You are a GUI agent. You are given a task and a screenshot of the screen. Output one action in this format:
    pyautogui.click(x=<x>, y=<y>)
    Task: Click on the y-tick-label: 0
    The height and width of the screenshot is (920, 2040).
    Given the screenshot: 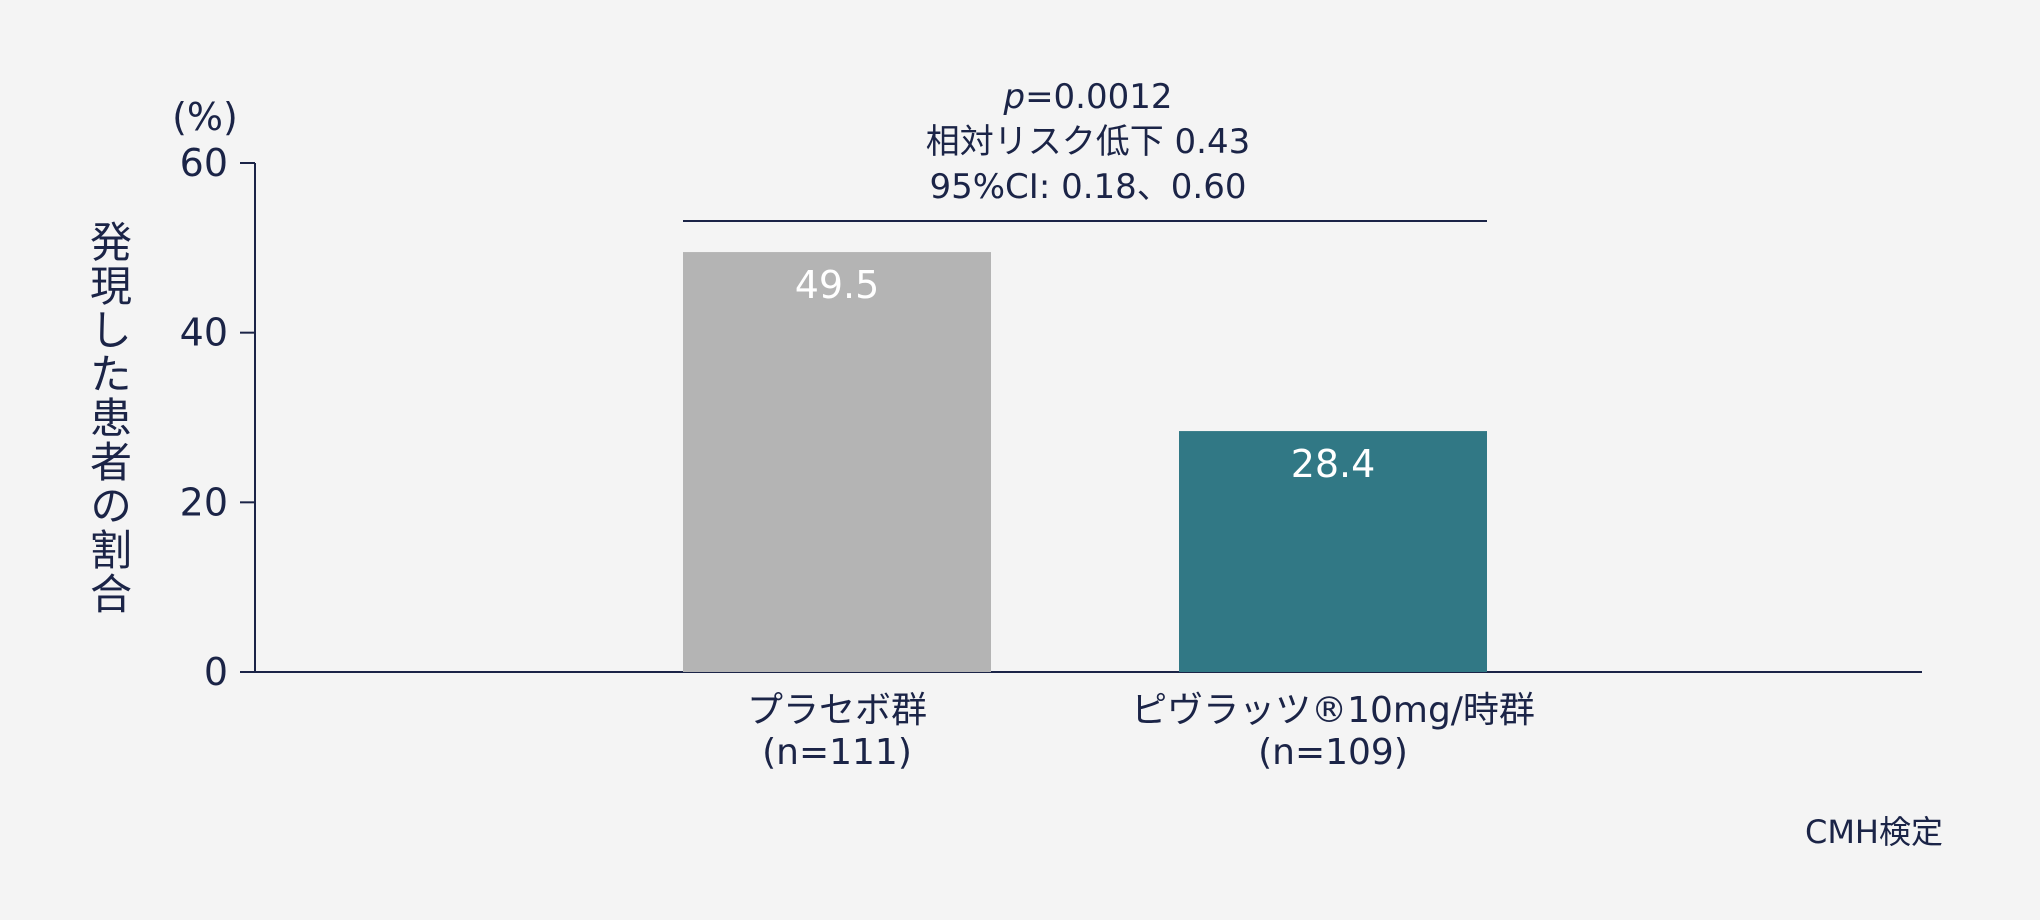 What is the action you would take?
    pyautogui.click(x=216, y=672)
    